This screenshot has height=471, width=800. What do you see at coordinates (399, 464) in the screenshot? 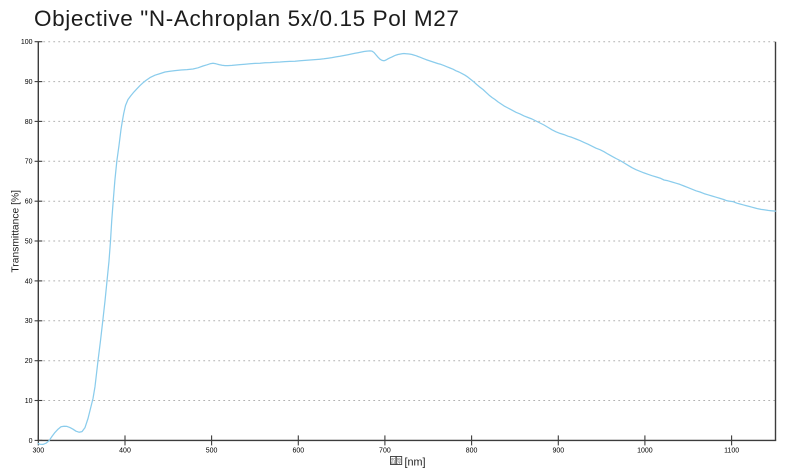
I see `svg-text: 7F` at bounding box center [399, 464].